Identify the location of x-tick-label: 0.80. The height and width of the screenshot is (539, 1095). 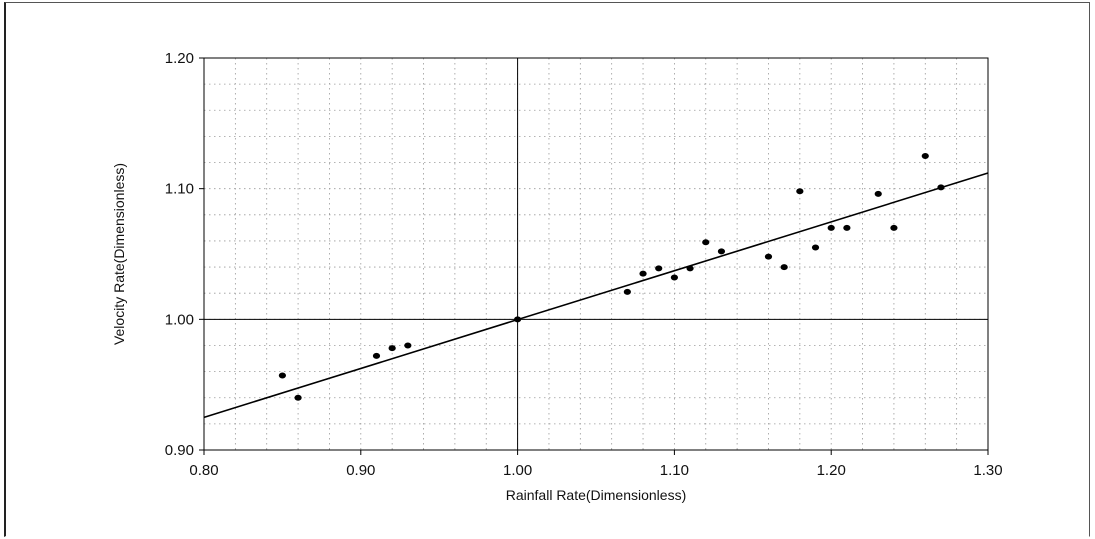
(203, 470).